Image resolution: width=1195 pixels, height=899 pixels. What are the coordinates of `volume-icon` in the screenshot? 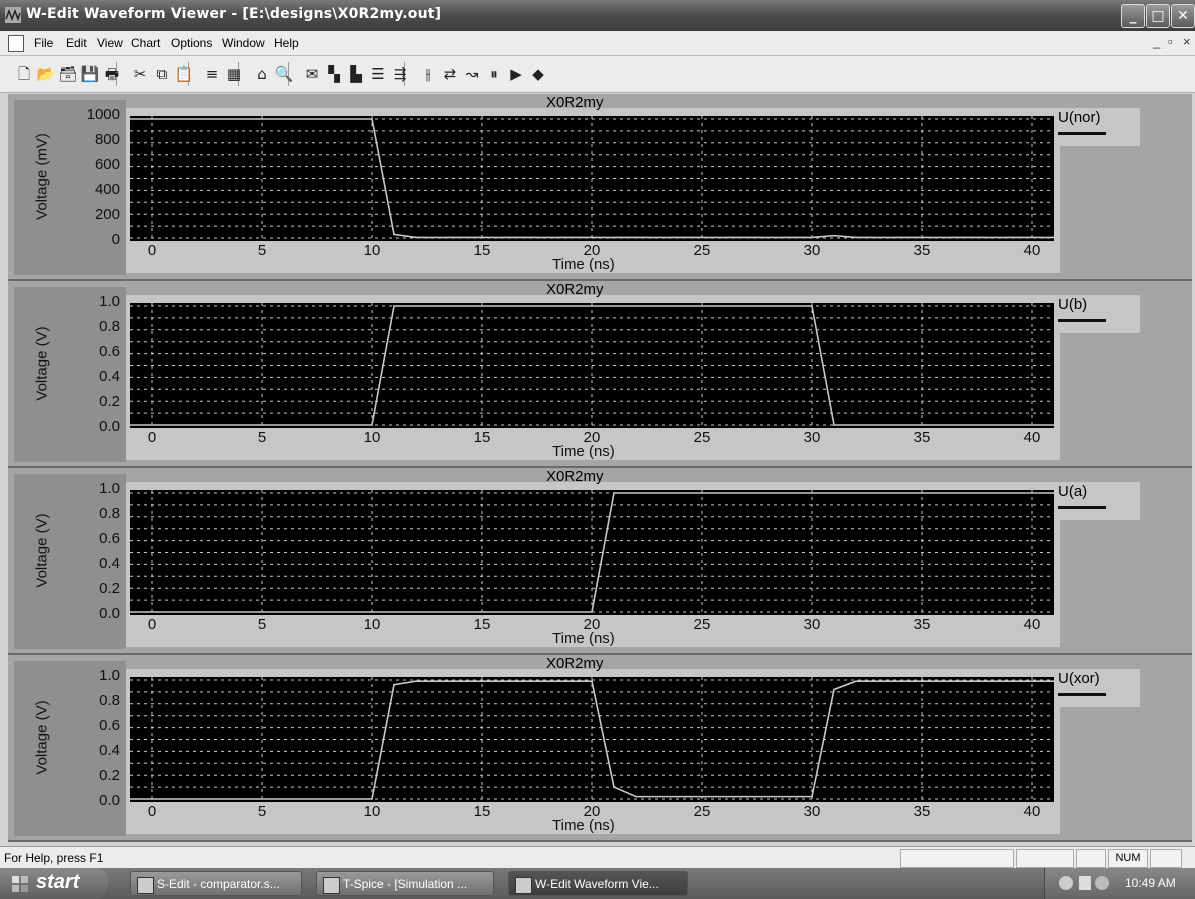 It's located at (1102, 883).